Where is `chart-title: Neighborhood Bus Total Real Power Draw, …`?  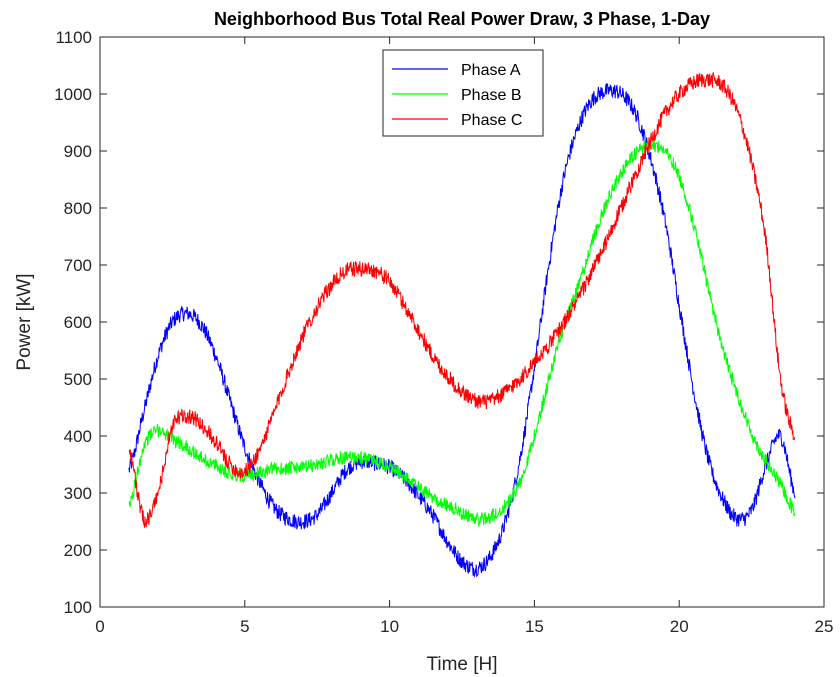 chart-title: Neighborhood Bus Total Real Power Draw, … is located at coordinates (462, 19).